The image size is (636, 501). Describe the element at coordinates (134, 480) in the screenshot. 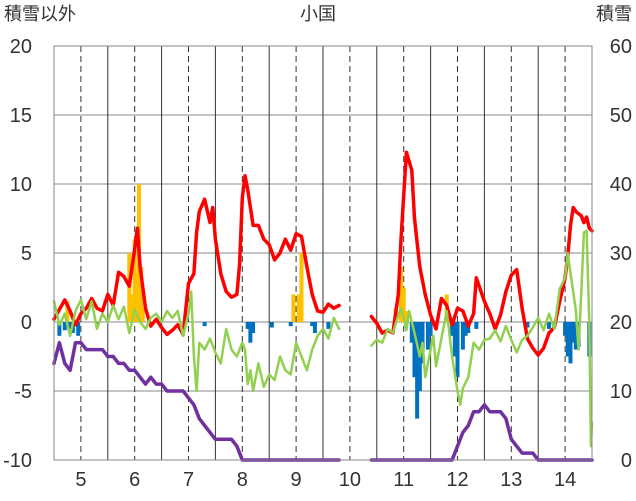

I see `x-tick-label: 6` at that location.